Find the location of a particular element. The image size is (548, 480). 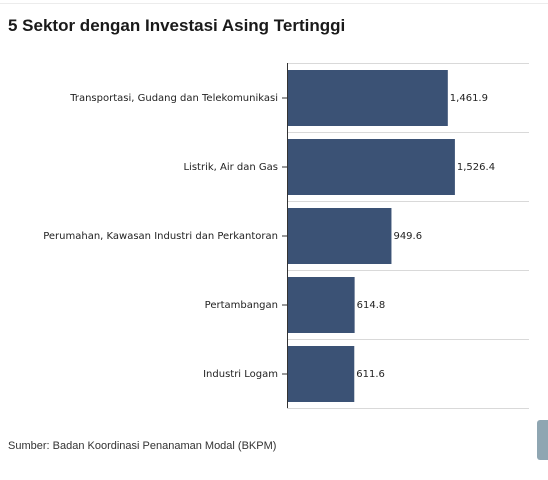

data-label: 949.6 is located at coordinates (407, 236).